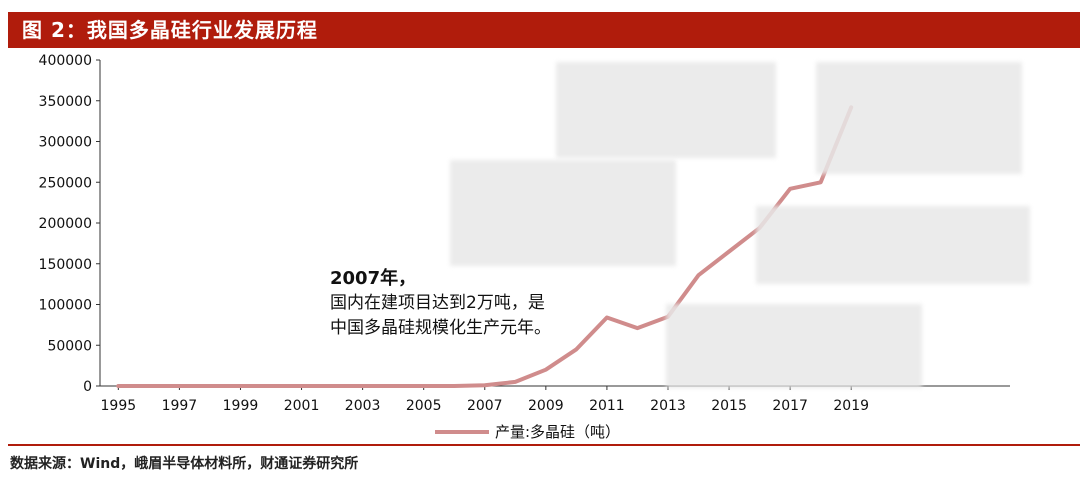 This screenshot has height=482, width=1080. What do you see at coordinates (65, 306) in the screenshot?
I see `y-tick-label: 100000` at bounding box center [65, 306].